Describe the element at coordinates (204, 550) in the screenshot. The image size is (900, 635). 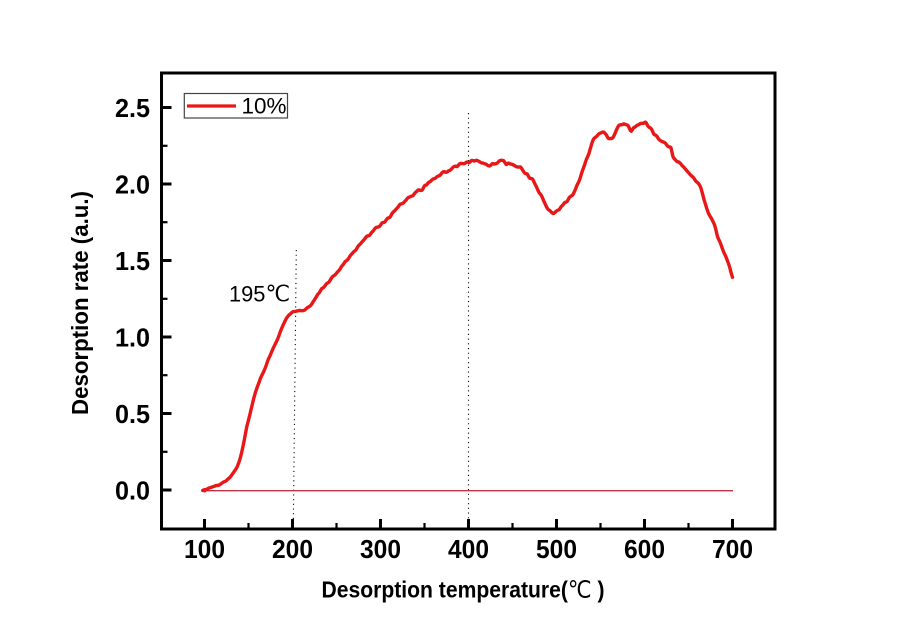
I see `svg-text: 100` at that location.